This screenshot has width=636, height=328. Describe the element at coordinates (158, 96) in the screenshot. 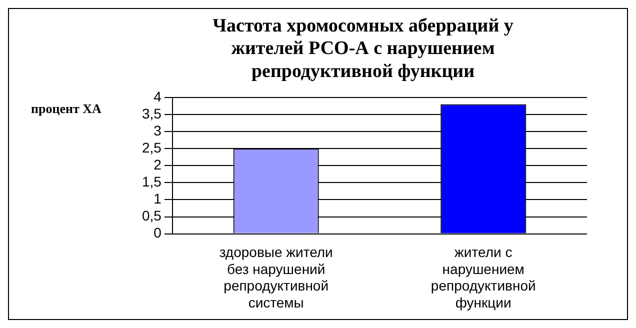

I see `y-tick-label: 4` at that location.